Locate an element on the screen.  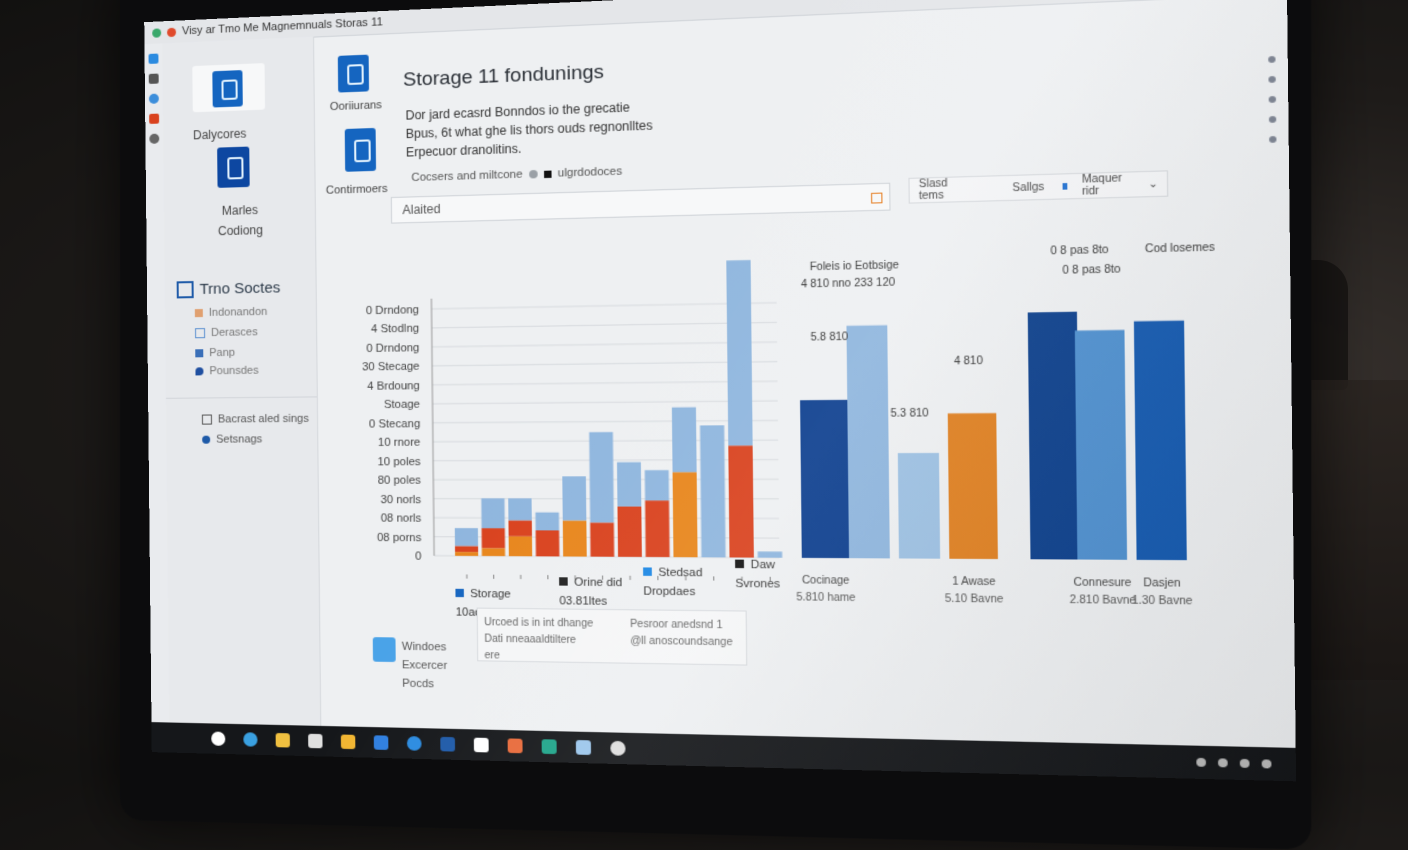
checkbox-icon is located at coordinates (207, 420).